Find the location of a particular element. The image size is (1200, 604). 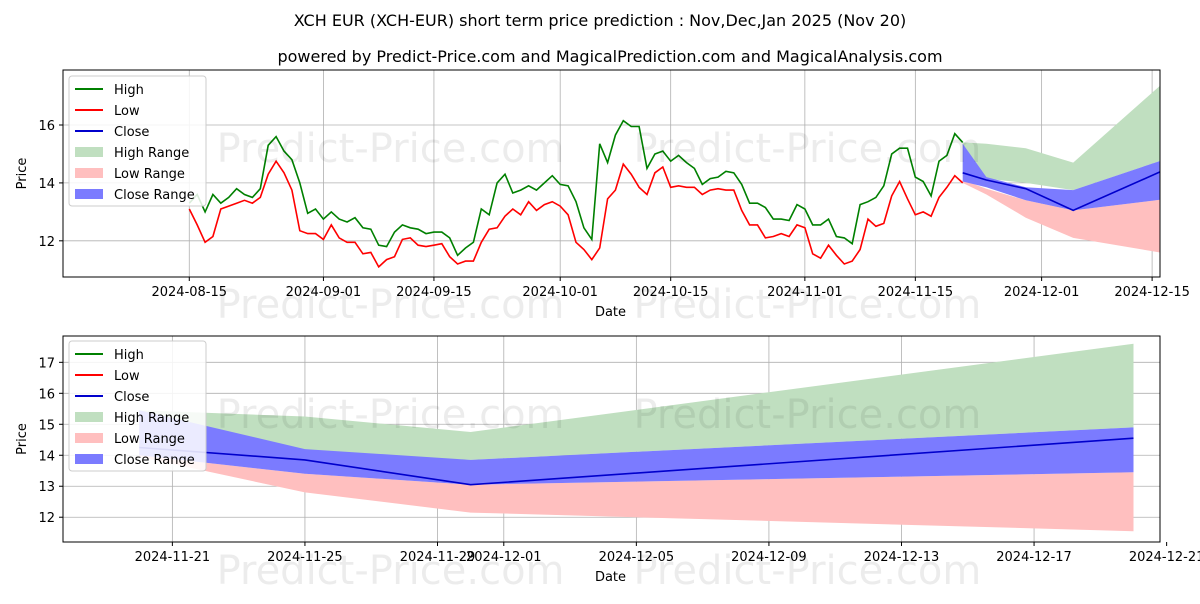

x-tick-label: 2024-12-13 is located at coordinates (902, 557).